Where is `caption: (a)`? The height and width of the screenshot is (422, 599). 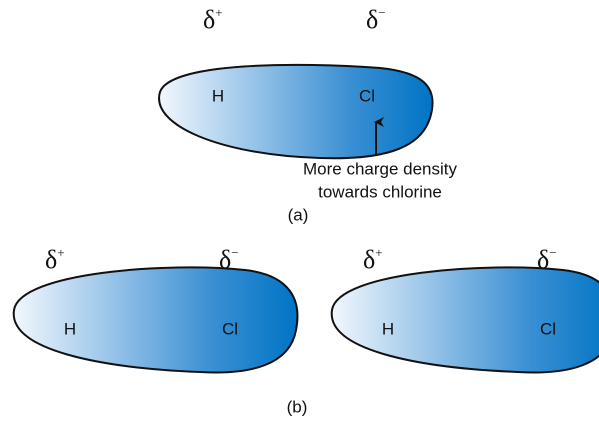 caption: (a) is located at coordinates (298, 214).